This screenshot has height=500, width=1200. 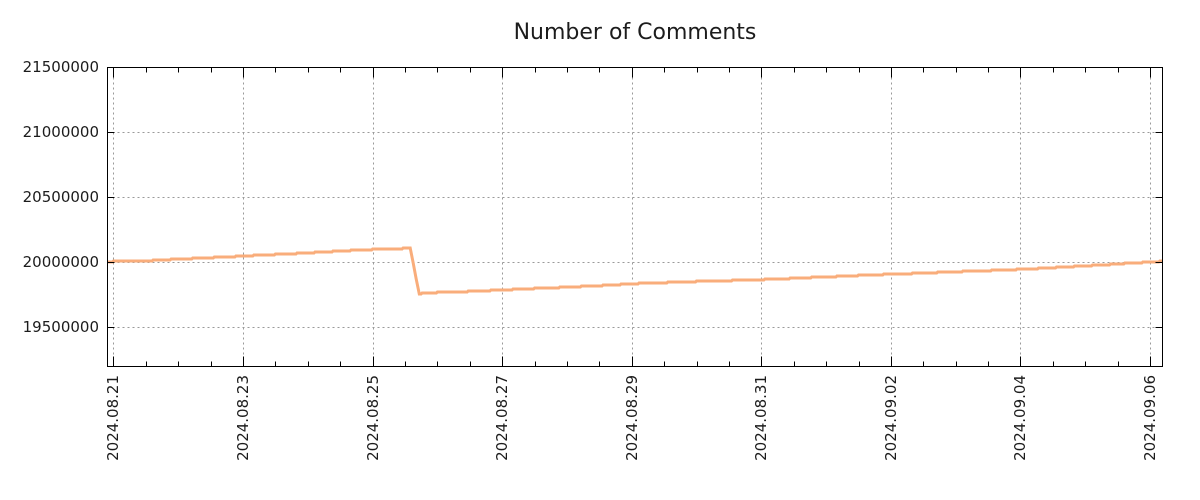 I want to click on y-tick-label: 21500000, so click(x=61, y=67).